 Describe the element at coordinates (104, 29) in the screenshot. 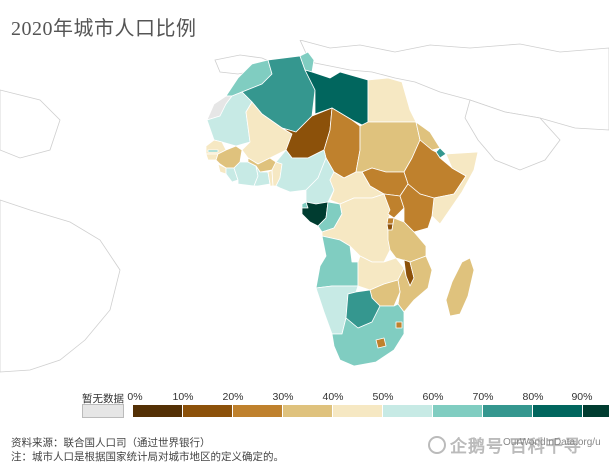

I see `chart-title: 2020年城市人口比例` at that location.